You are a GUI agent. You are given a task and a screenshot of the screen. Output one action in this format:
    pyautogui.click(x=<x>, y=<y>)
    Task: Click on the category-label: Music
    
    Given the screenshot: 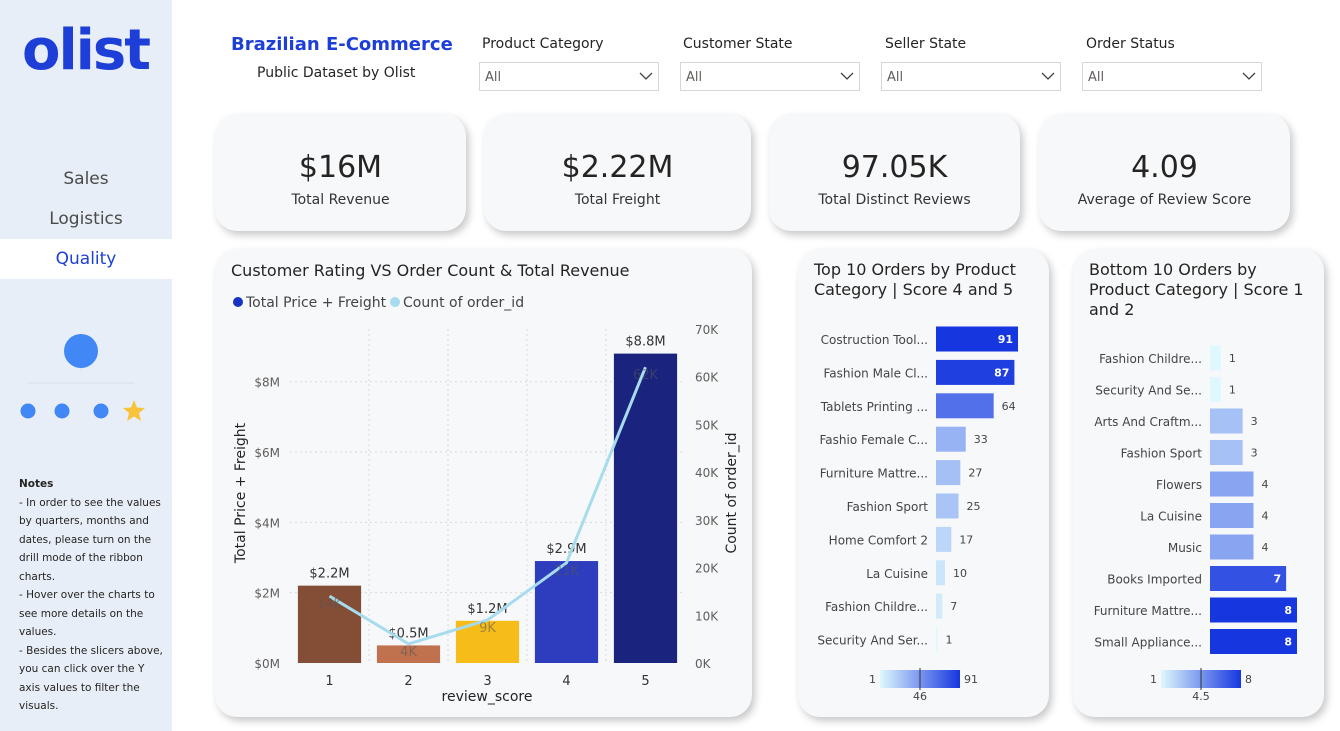 What is the action you would take?
    pyautogui.click(x=1185, y=548)
    